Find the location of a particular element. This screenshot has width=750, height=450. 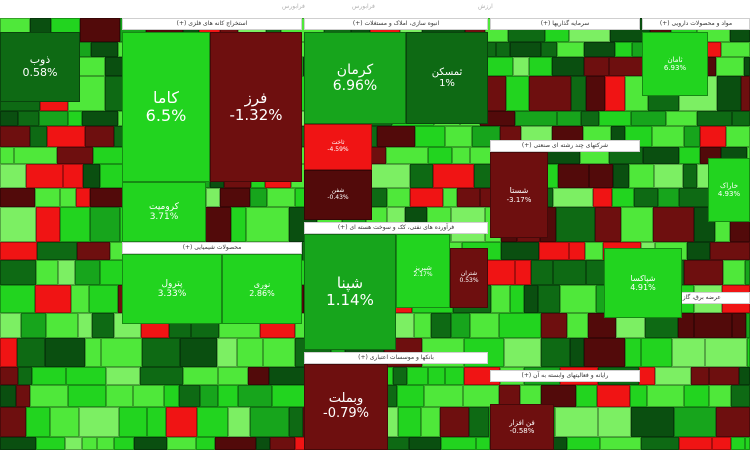

tile-symbol: کاما is located at coordinates (166, 97).